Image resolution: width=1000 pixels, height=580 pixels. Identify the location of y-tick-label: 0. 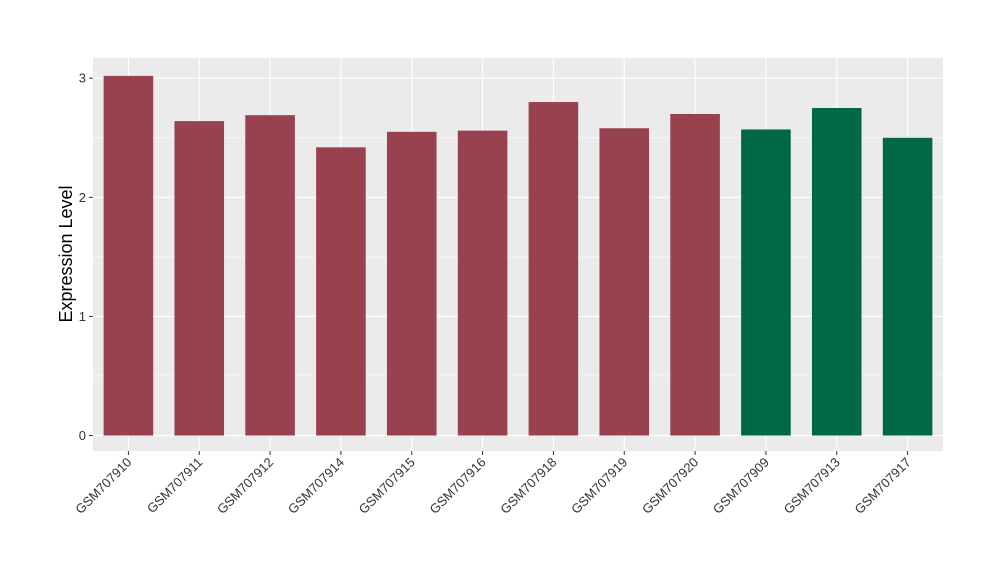
(82, 435).